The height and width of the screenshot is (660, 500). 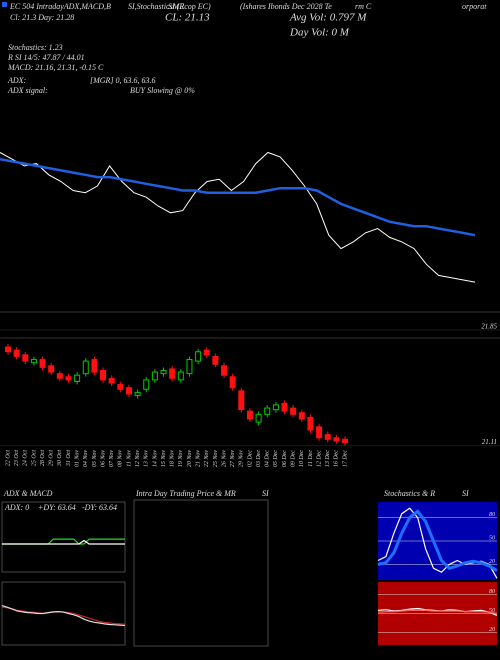 I want to click on x-tick-label: 05 Dec, so click(x=276, y=458).